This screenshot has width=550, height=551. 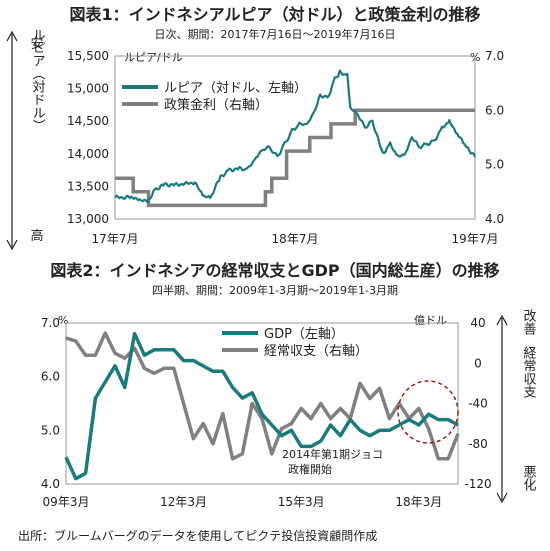 I want to click on chart2-label-improve: 改善, so click(x=529, y=322).